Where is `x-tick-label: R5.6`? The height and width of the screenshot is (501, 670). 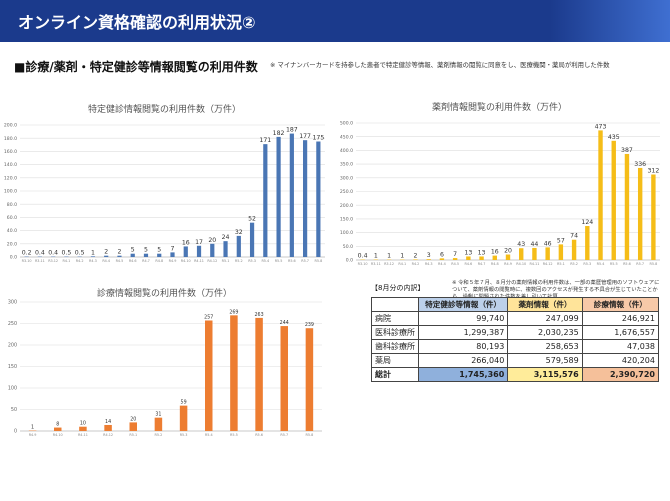 x-tick-label: R5.6 is located at coordinates (627, 264).